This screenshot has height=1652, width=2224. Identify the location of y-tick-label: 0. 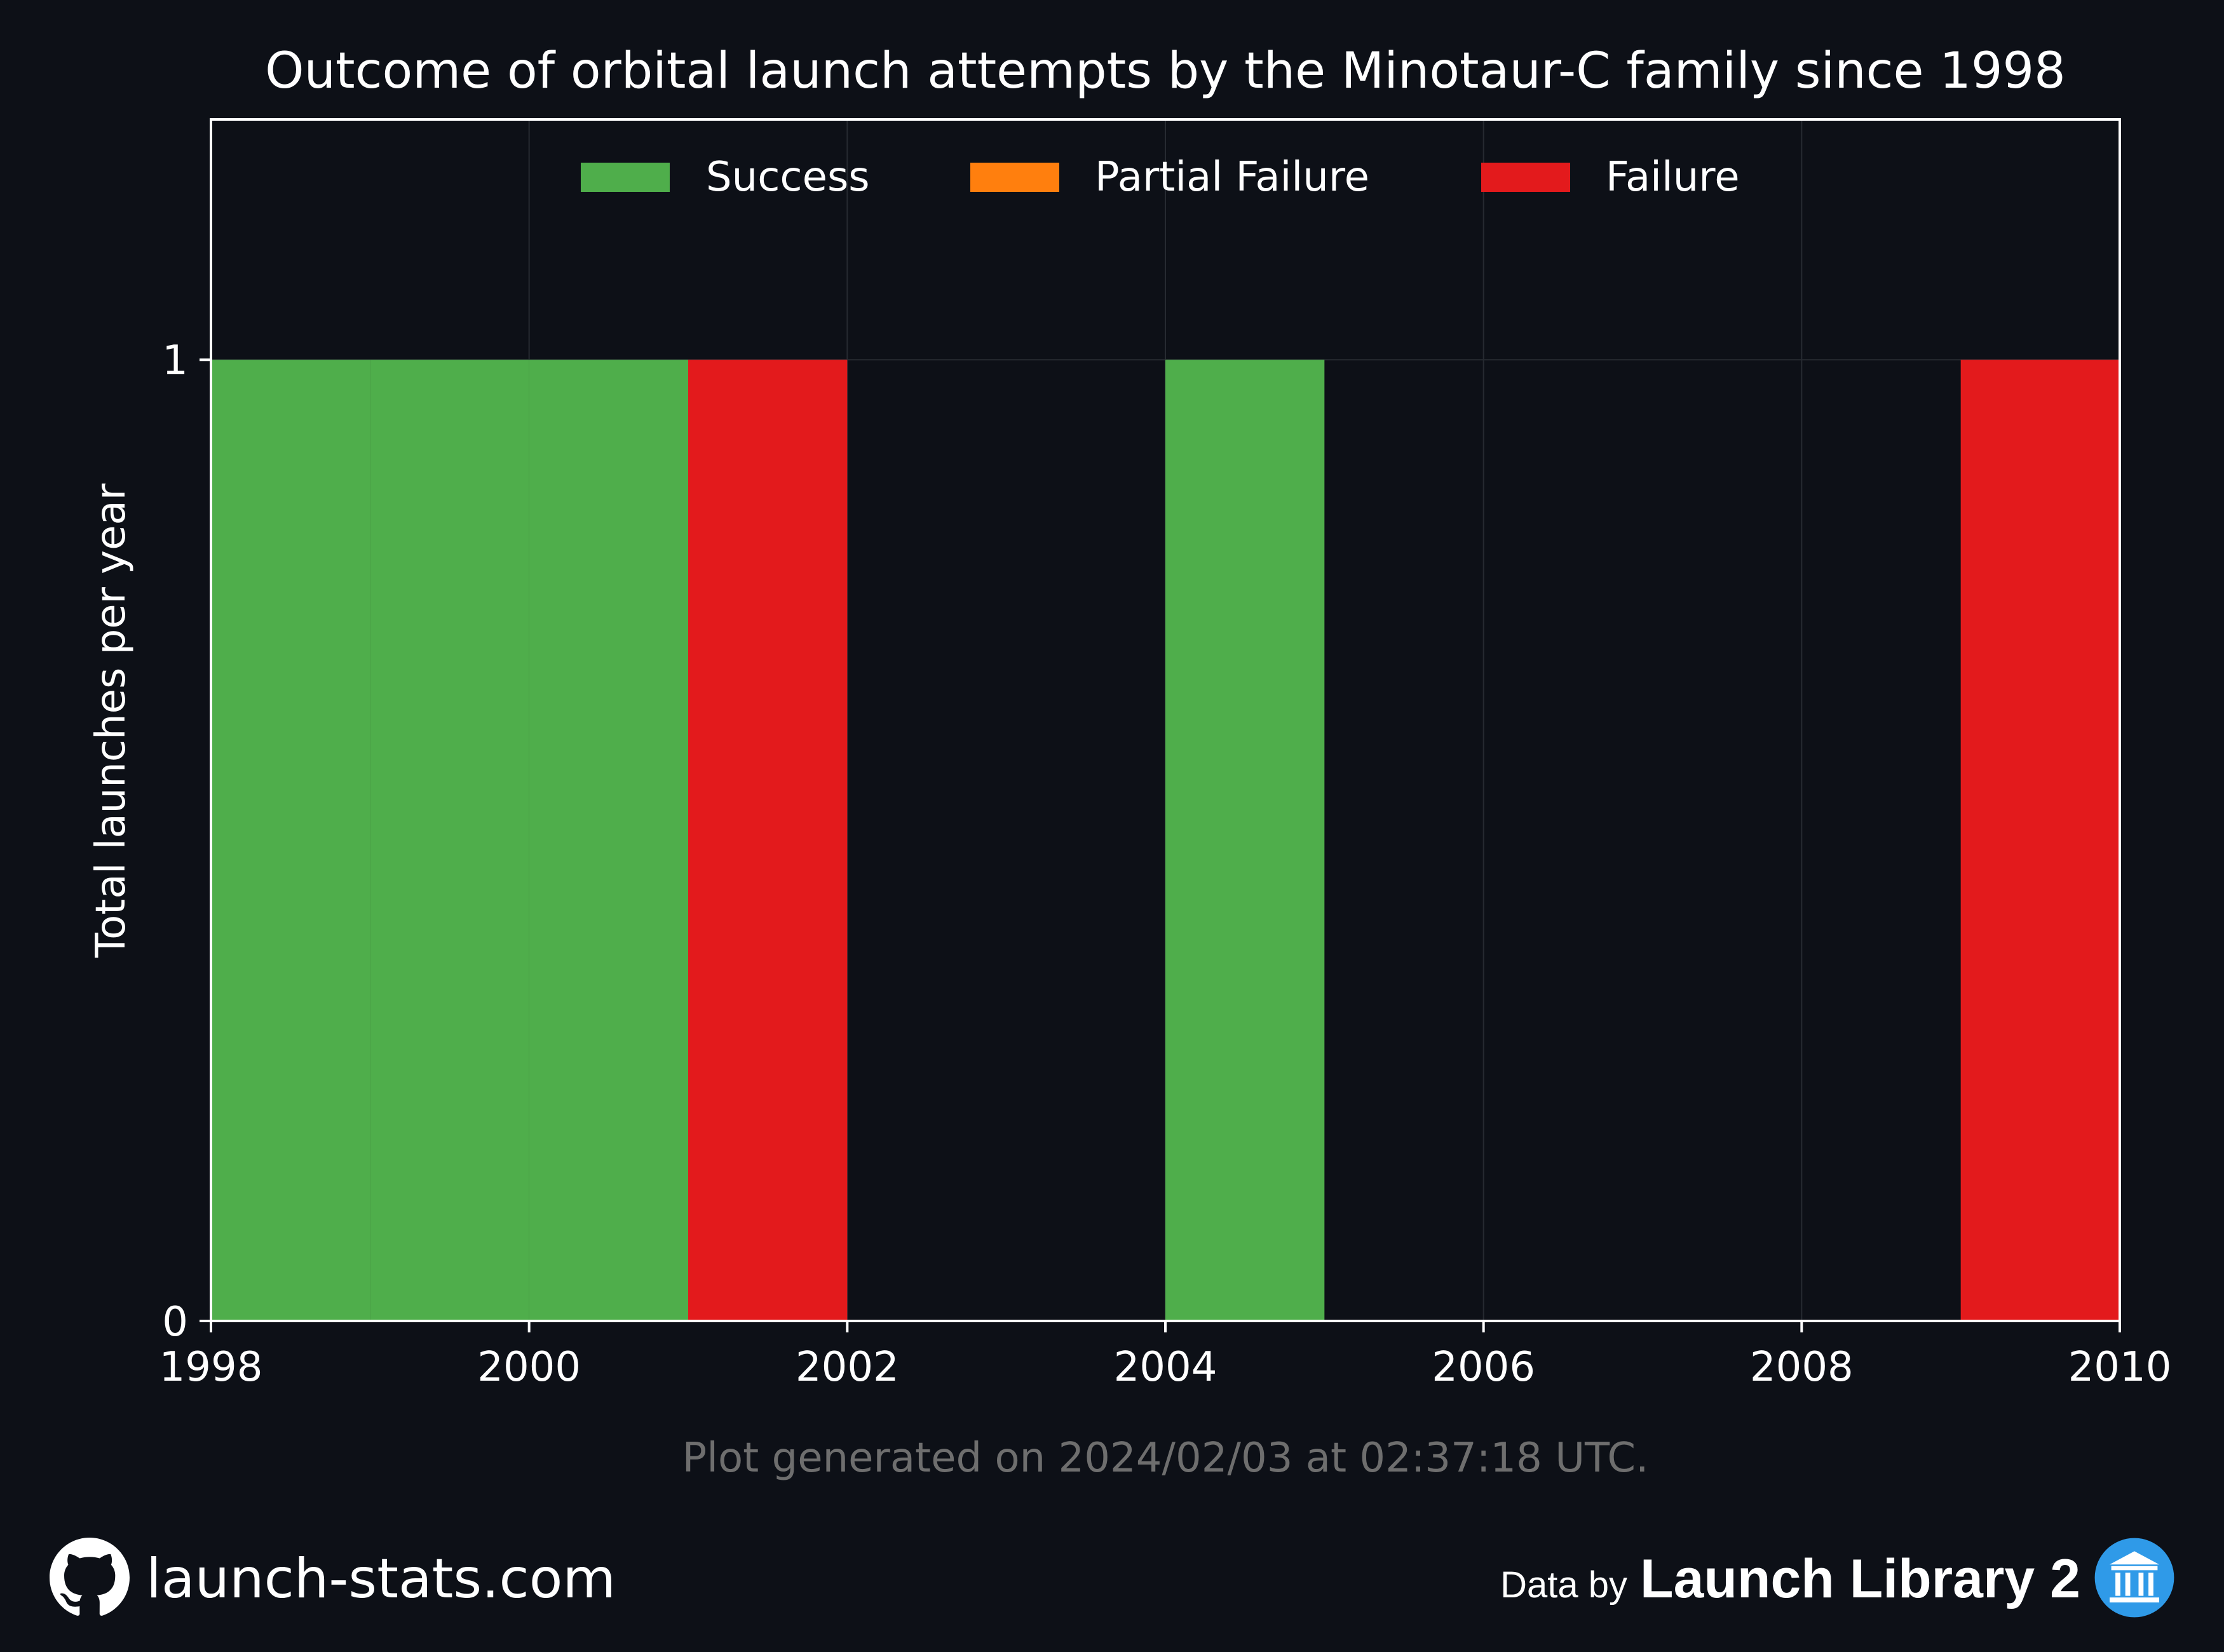
(175, 1322).